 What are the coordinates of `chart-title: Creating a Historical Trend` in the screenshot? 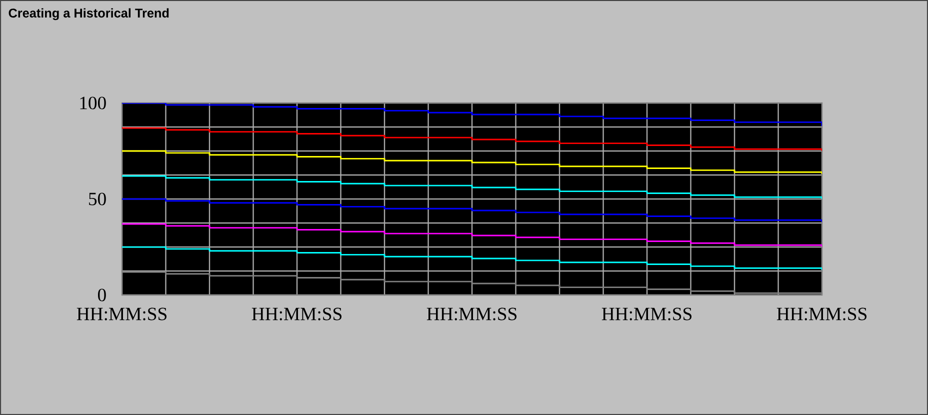 It's located at (88, 14).